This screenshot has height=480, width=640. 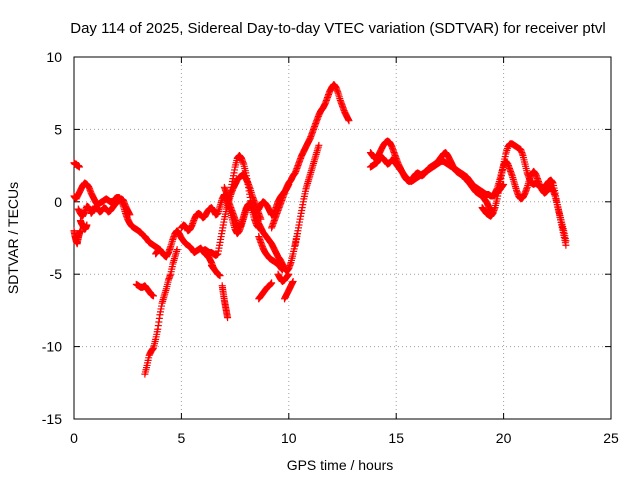 I want to click on series-trace-a, so click(x=76, y=165).